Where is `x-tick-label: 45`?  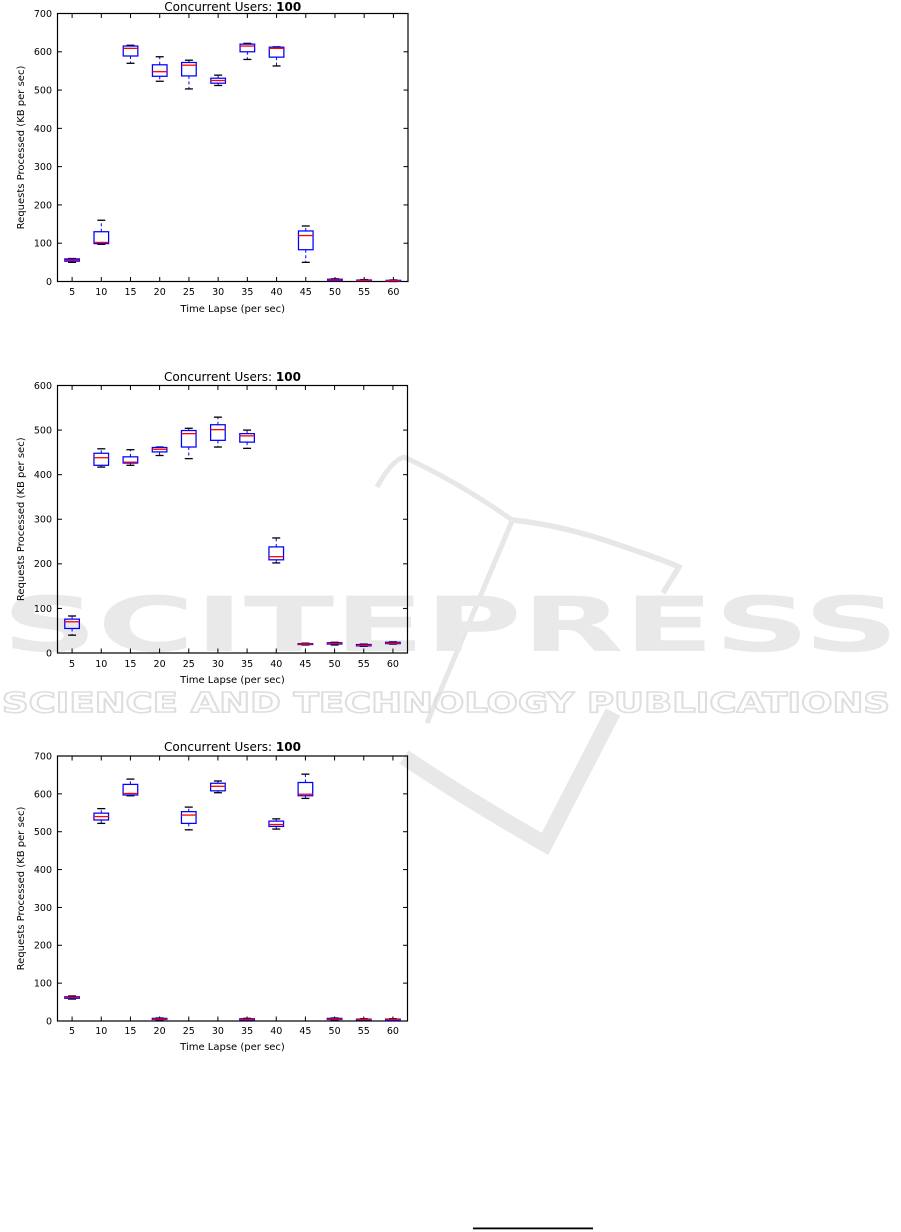
x-tick-label: 45 is located at coordinates (305, 664).